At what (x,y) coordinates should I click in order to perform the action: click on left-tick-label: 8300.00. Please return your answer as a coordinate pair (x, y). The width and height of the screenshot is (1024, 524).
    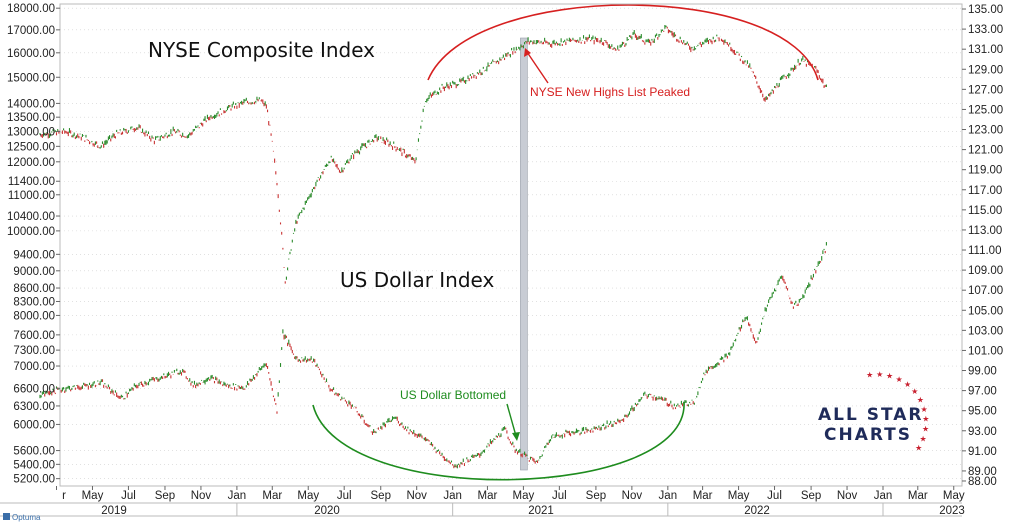
    Looking at the image, I should click on (34, 302).